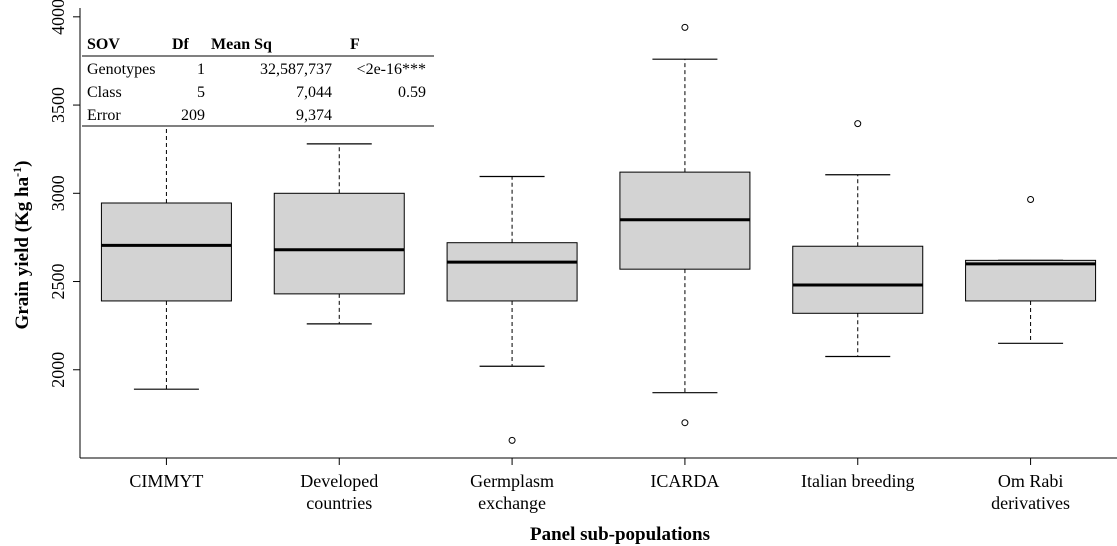 Image resolution: width=1117 pixels, height=546 pixels. Describe the element at coordinates (22, 164) in the screenshot. I see `y-axis-title-close: )` at that location.